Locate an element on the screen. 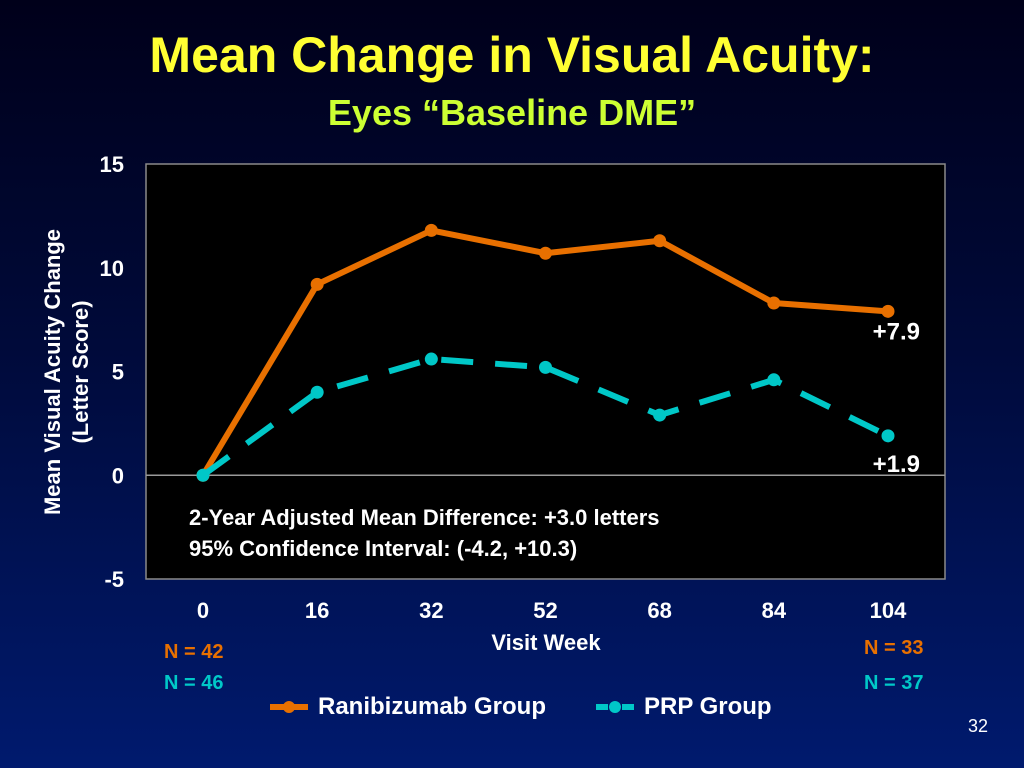  x-tick-label: 32 is located at coordinates (431, 610).